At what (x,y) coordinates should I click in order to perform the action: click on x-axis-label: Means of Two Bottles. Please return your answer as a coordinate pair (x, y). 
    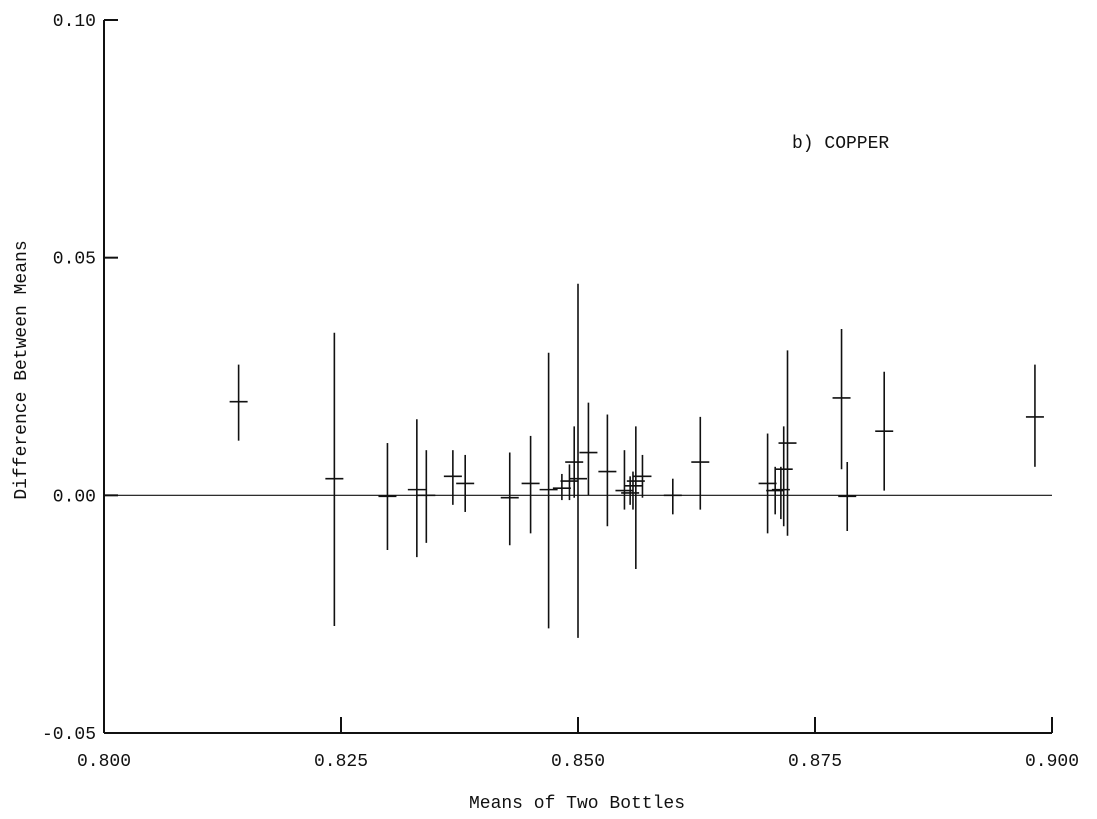
    Looking at the image, I should click on (577, 804).